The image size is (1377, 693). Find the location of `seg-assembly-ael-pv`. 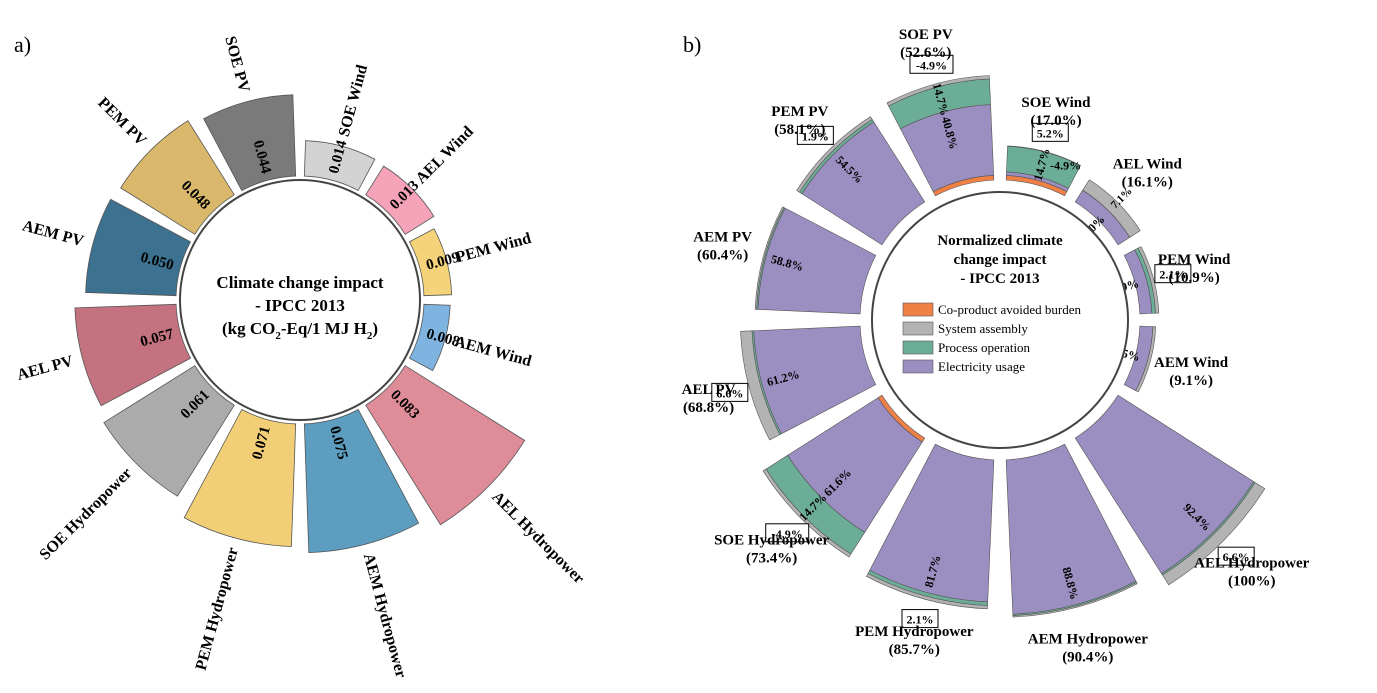

seg-assembly-ael-pv is located at coordinates (760, 385).